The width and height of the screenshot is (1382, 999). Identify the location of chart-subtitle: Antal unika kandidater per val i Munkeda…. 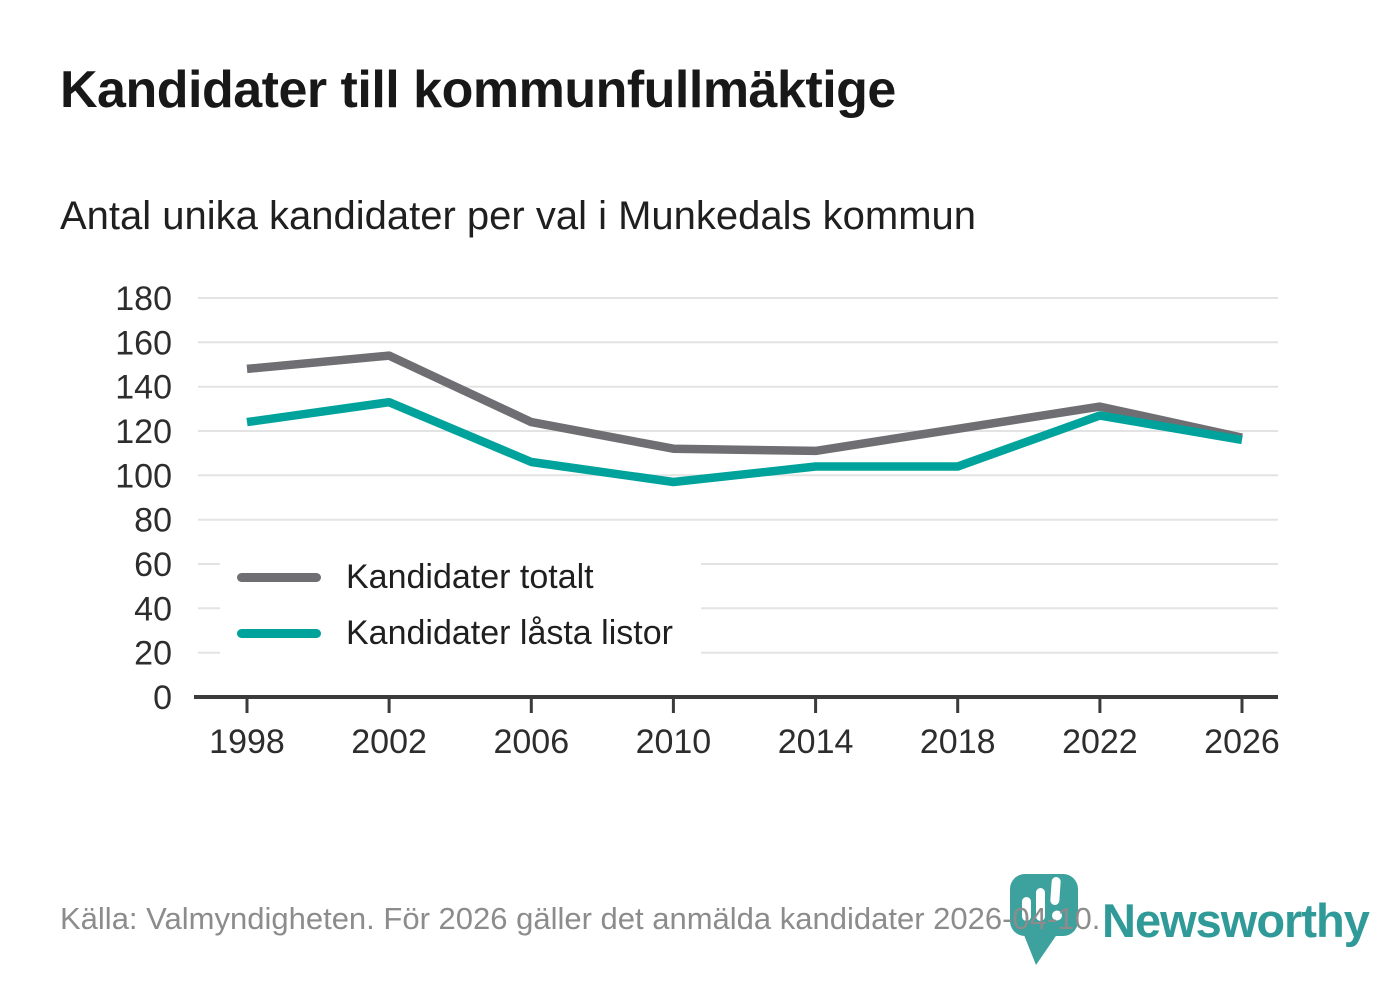
(518, 216).